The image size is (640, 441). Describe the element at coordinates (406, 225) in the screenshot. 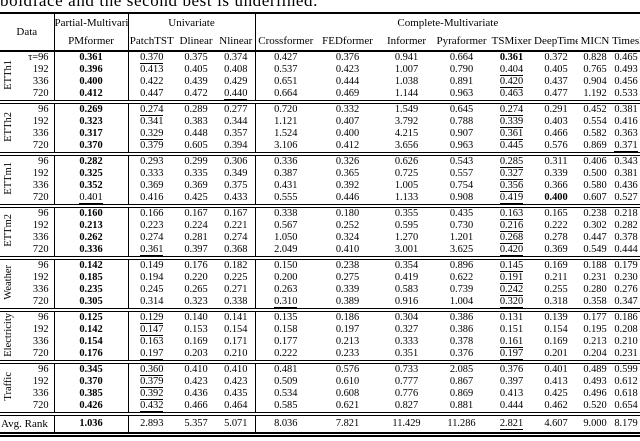

I see `metric-value: 0.595` at that location.